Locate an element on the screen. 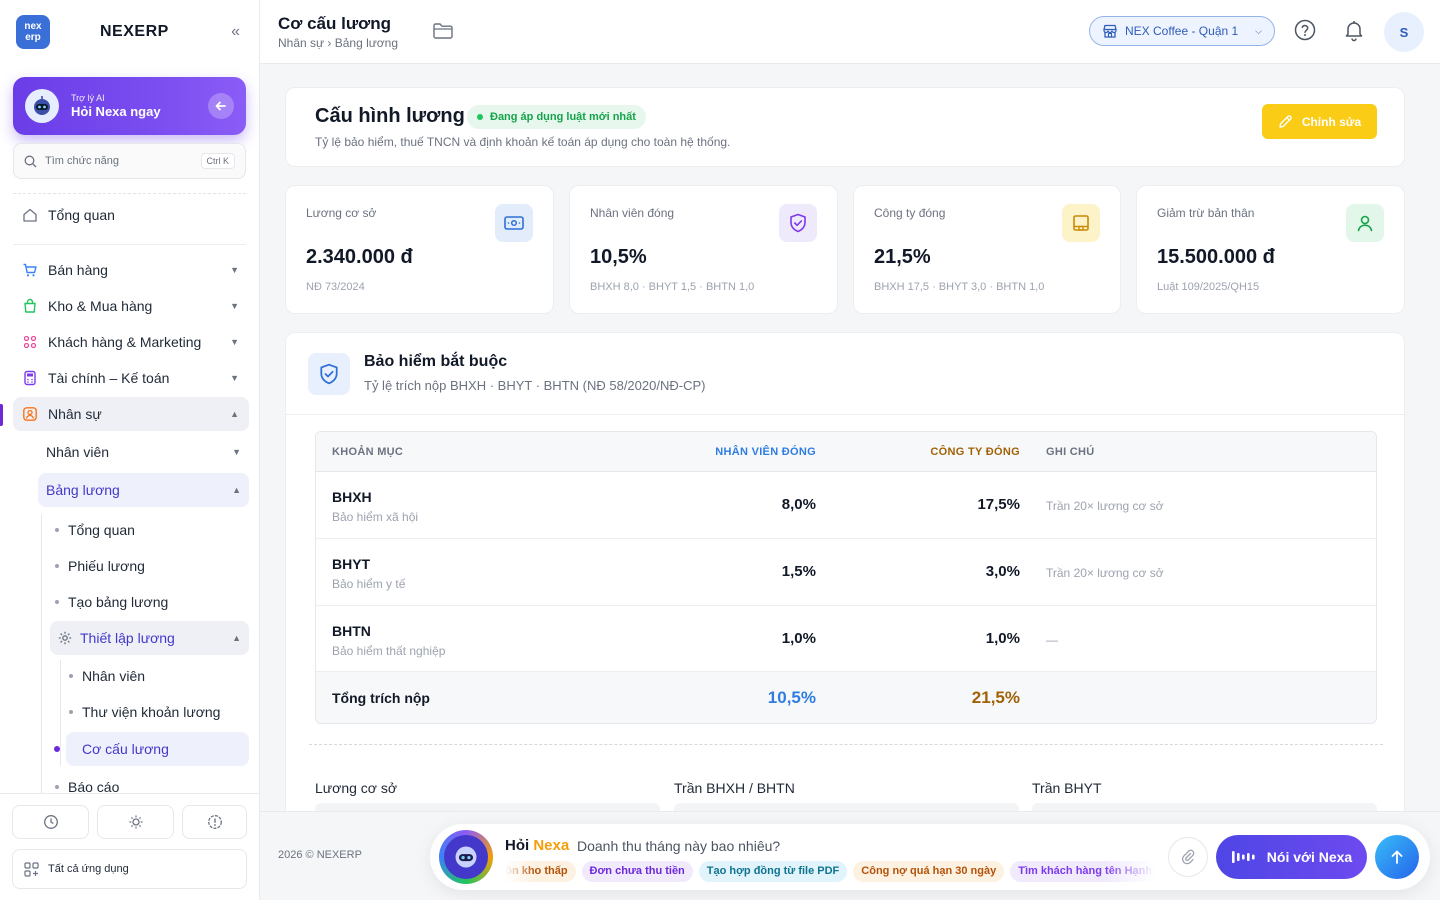 Image resolution: width=1440 pixels, height=900 pixels. brand: nex erp NEXERP « is located at coordinates (131, 32).